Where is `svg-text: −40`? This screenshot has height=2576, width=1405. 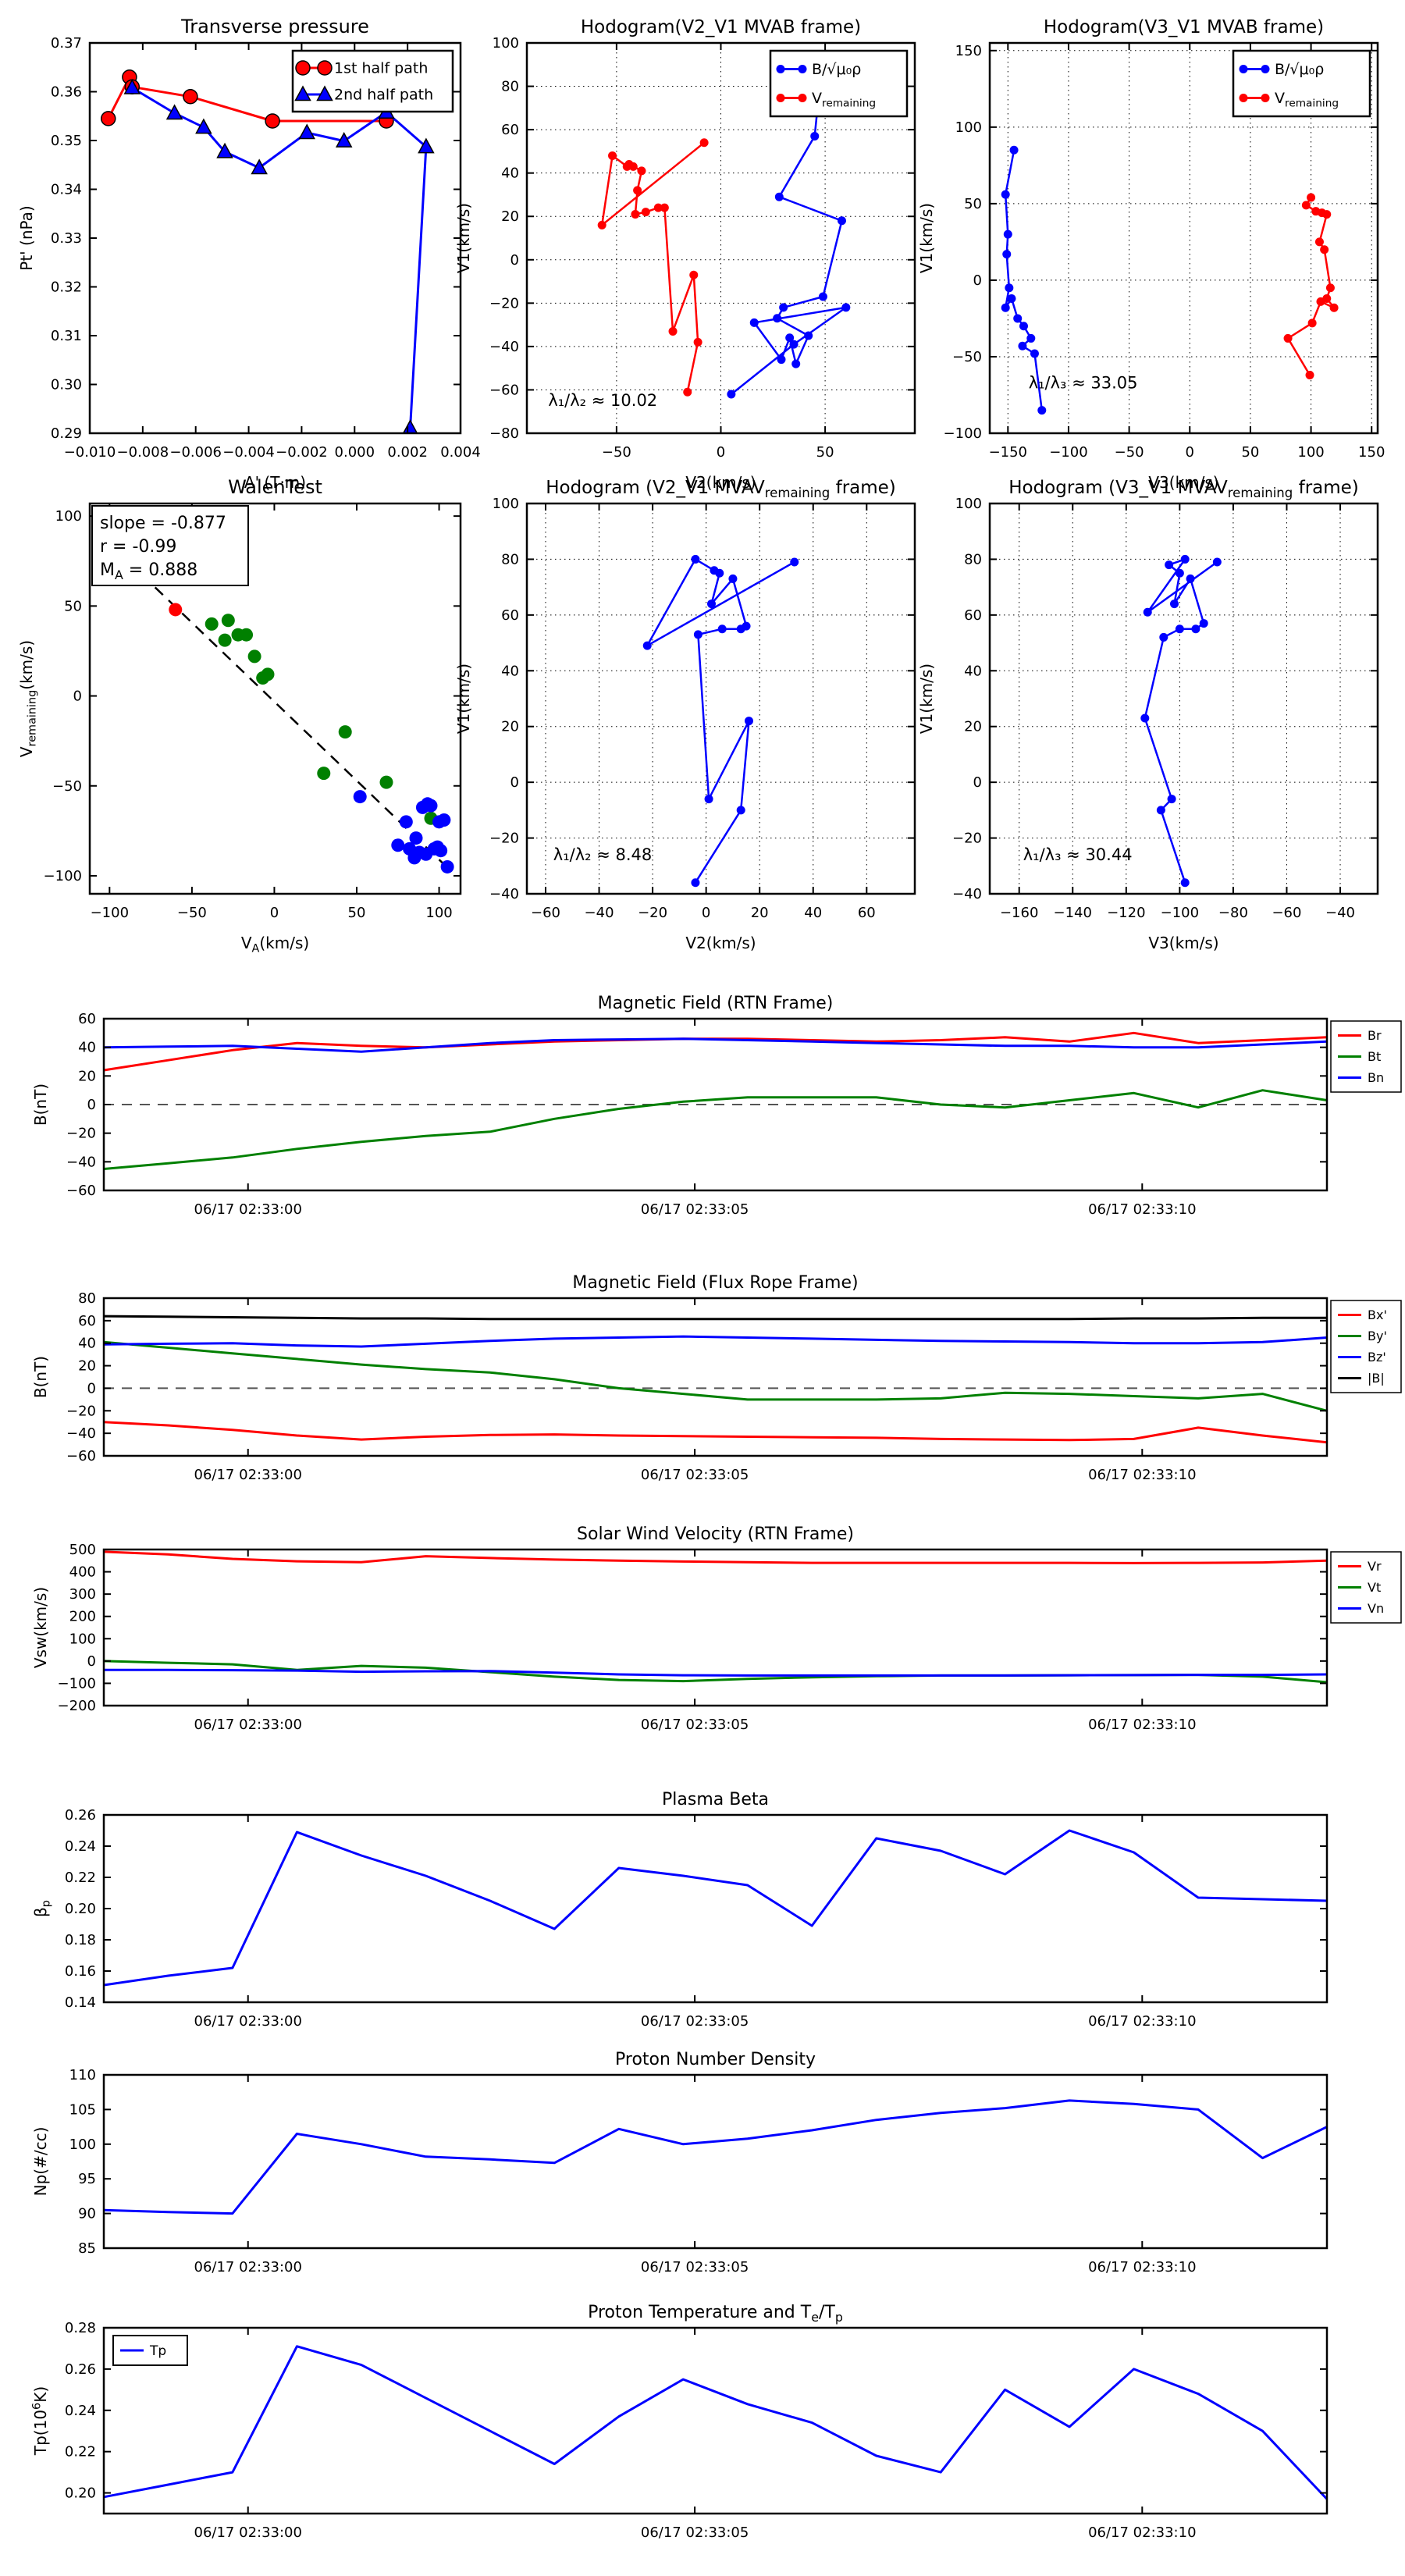 svg-text: −40 is located at coordinates (1340, 913).